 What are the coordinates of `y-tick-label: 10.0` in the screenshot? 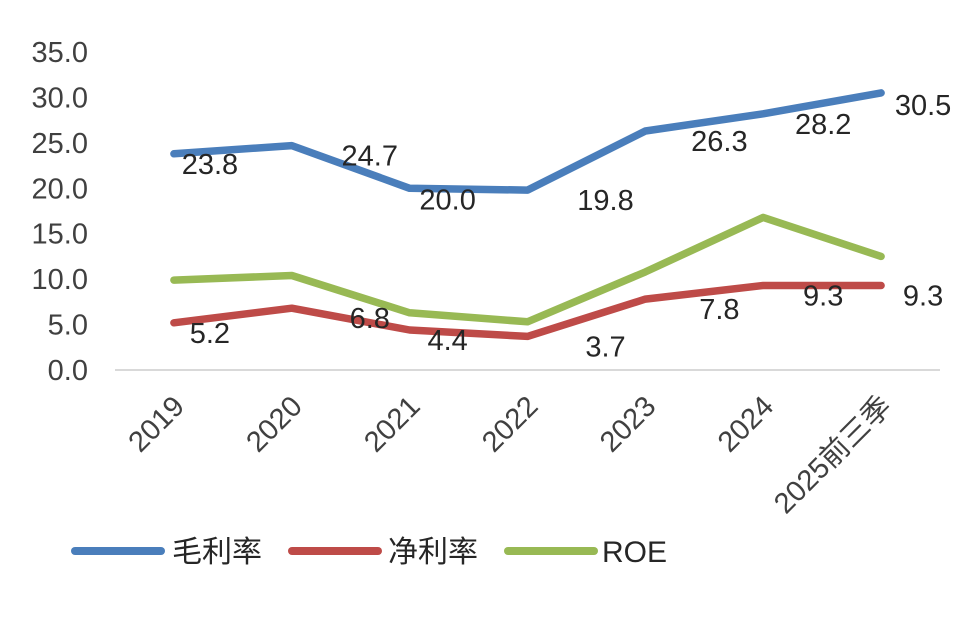 It's located at (60, 280).